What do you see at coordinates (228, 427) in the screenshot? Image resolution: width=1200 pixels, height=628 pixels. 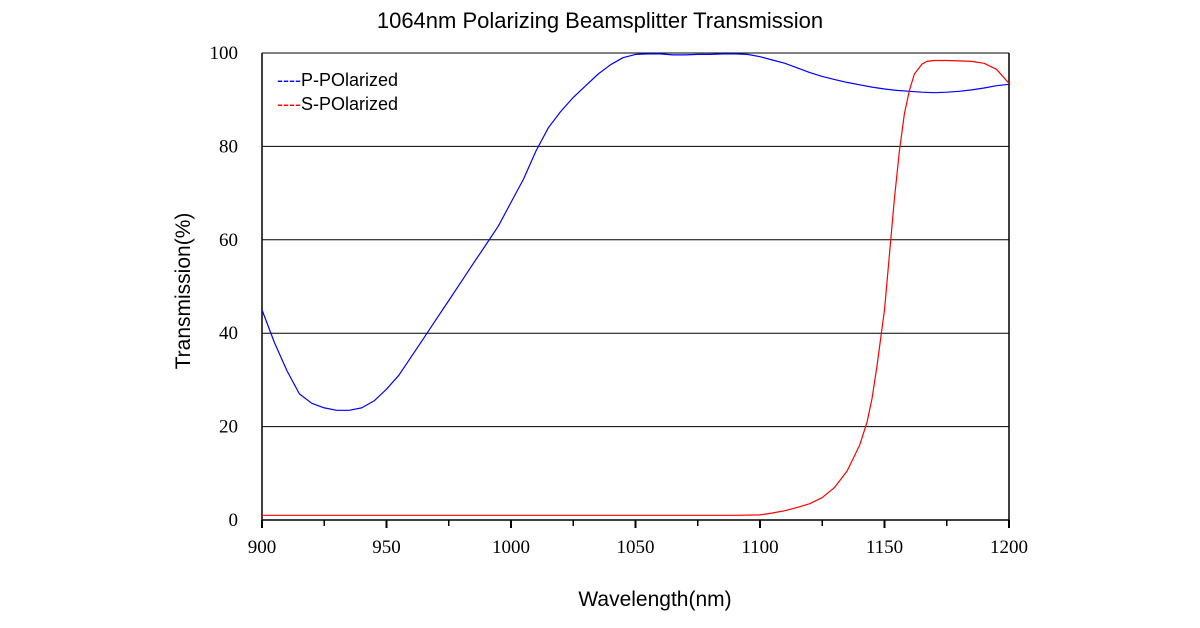 I see `y-tick-label: 20` at bounding box center [228, 427].